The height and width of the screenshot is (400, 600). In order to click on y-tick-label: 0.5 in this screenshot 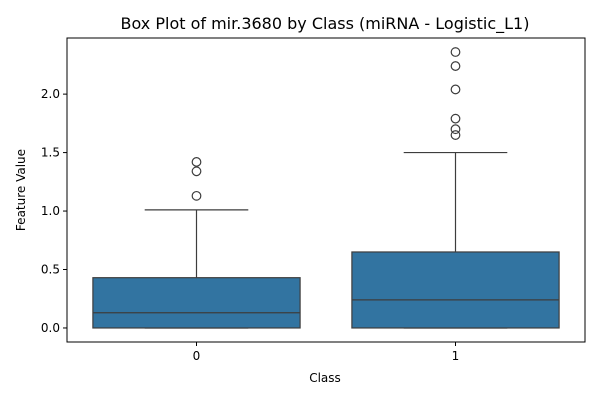, I will do `click(50, 270)`.